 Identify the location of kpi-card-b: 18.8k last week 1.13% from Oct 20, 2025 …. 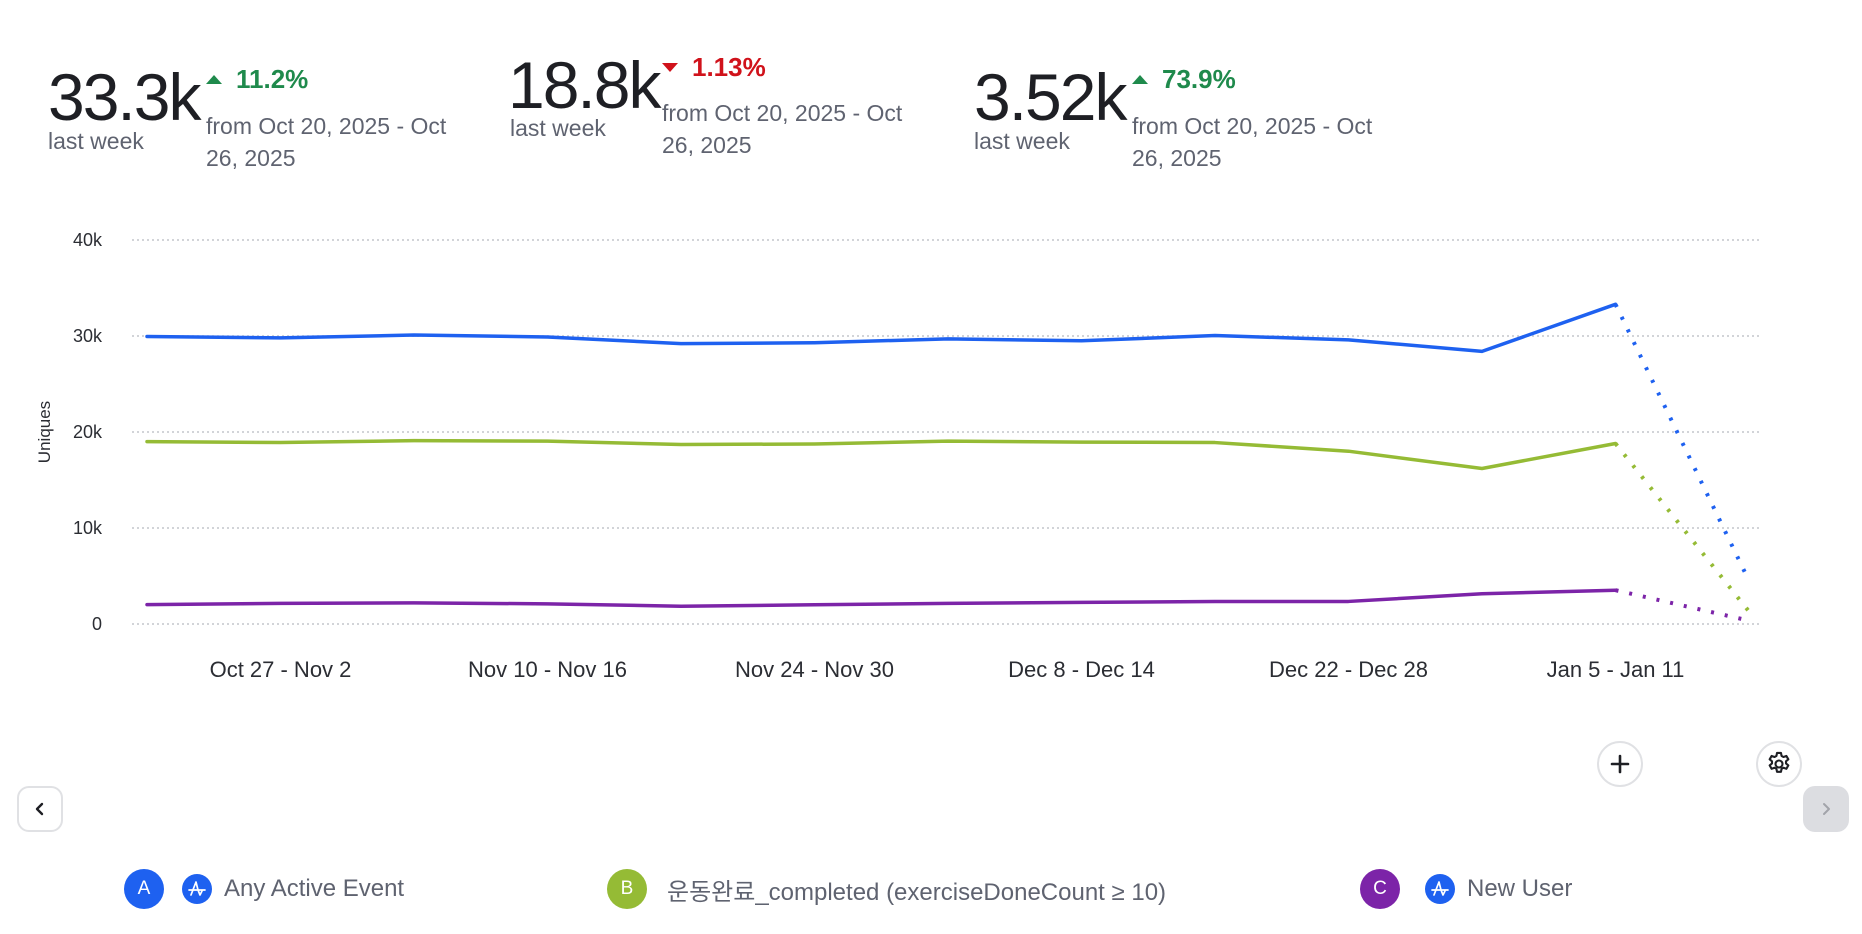
(705, 90).